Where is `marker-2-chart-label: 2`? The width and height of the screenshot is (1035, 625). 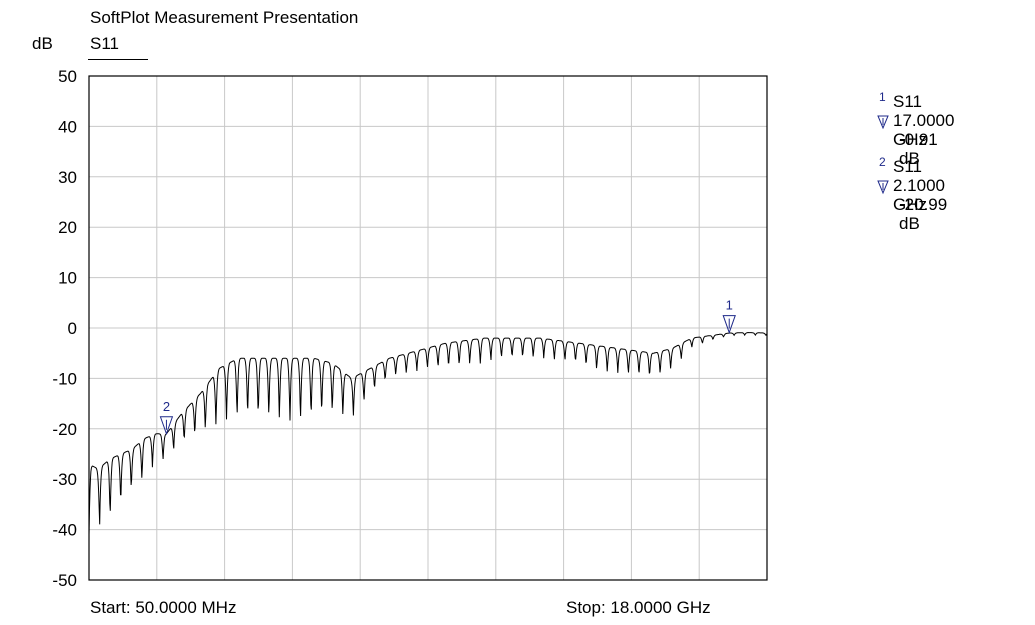
marker-2-chart-label: 2 is located at coordinates (166, 406).